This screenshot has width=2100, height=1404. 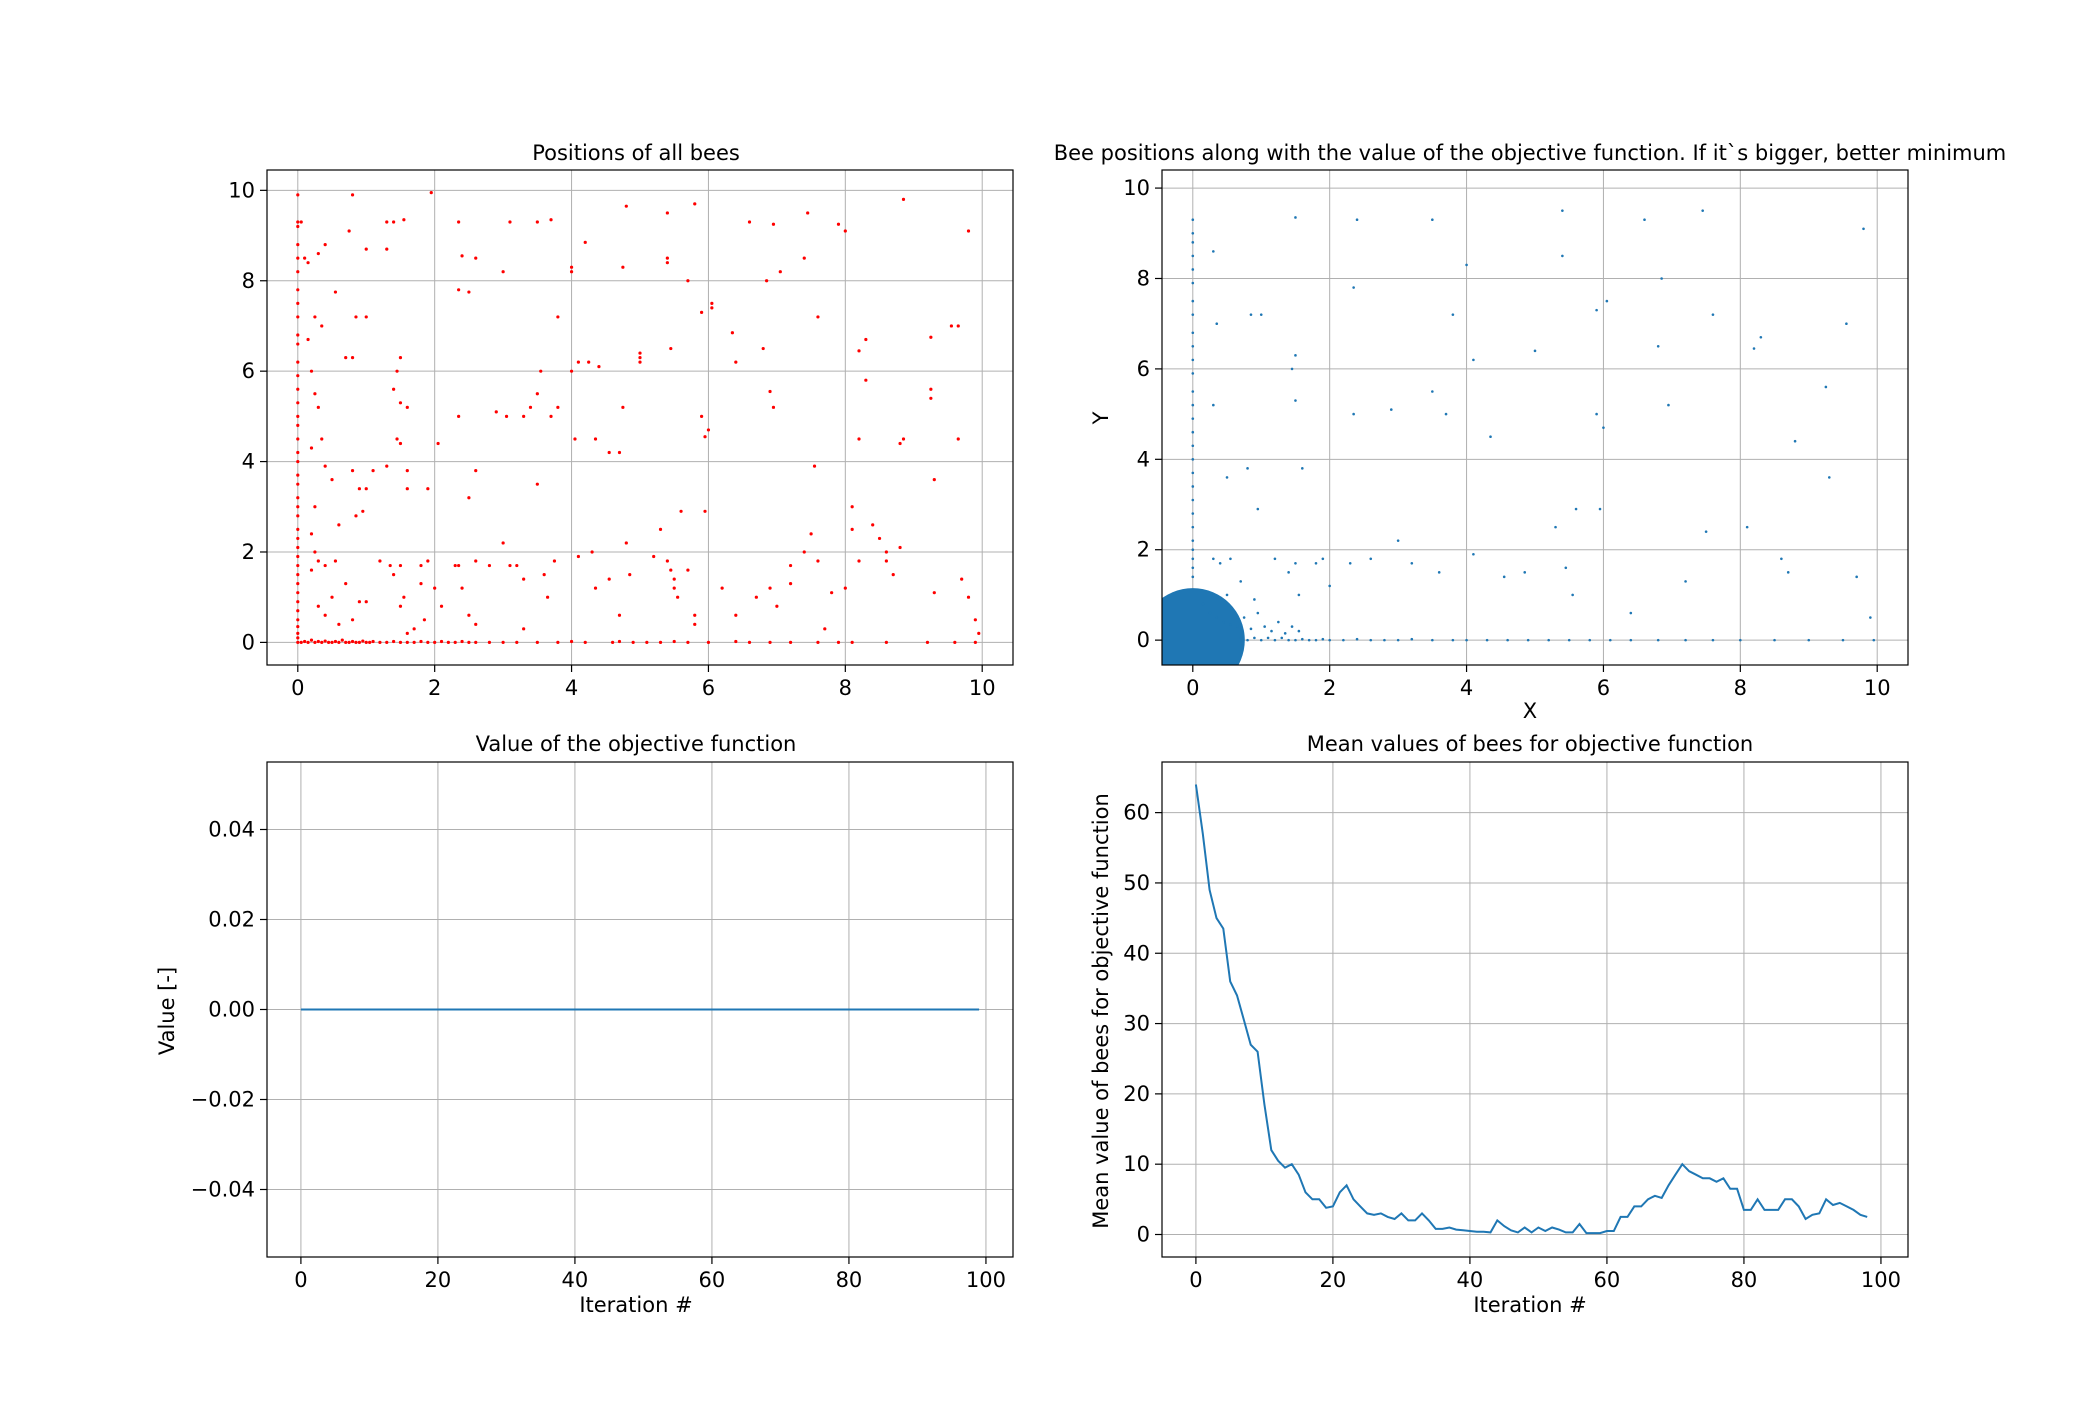 I want to click on x-tick-label: 40, so click(x=575, y=1280).